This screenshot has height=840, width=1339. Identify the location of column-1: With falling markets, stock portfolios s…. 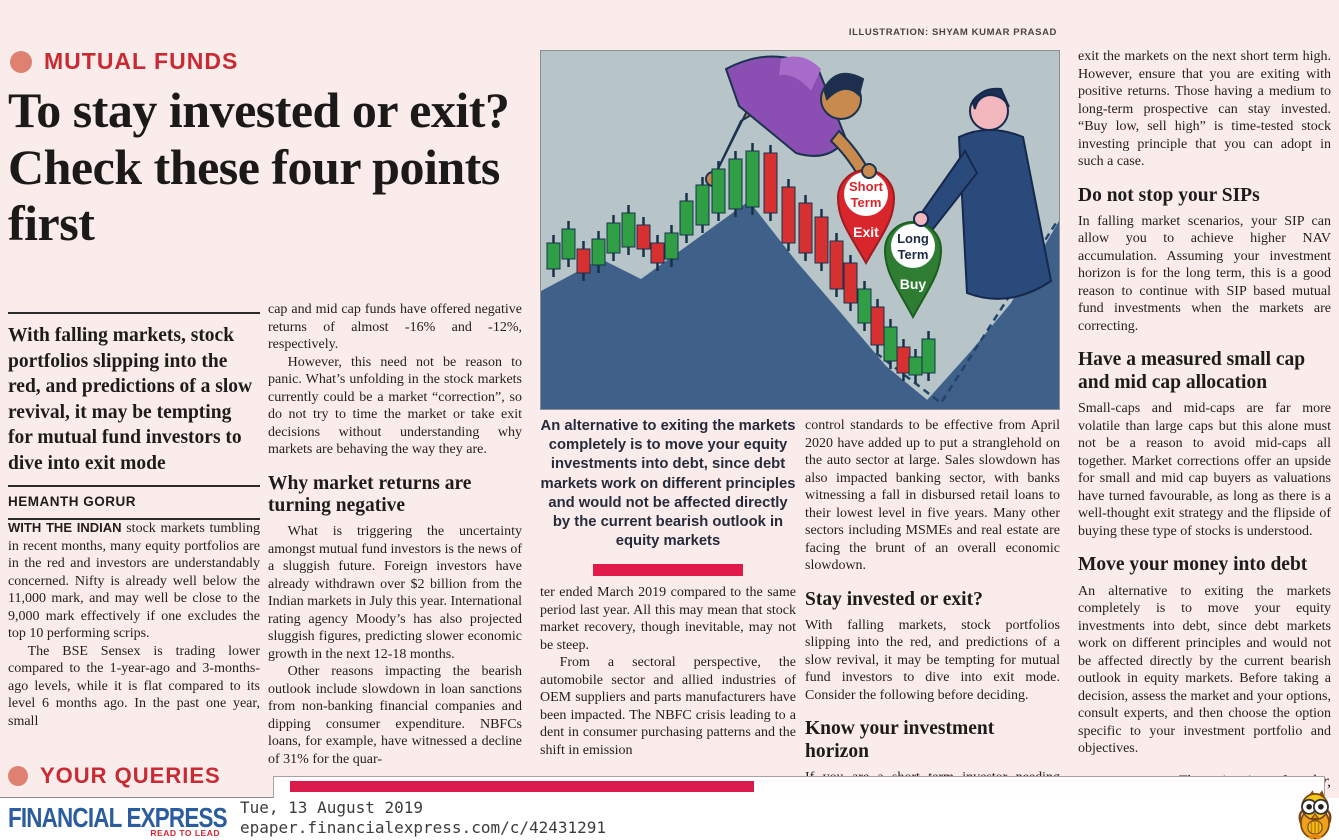
(134, 521).